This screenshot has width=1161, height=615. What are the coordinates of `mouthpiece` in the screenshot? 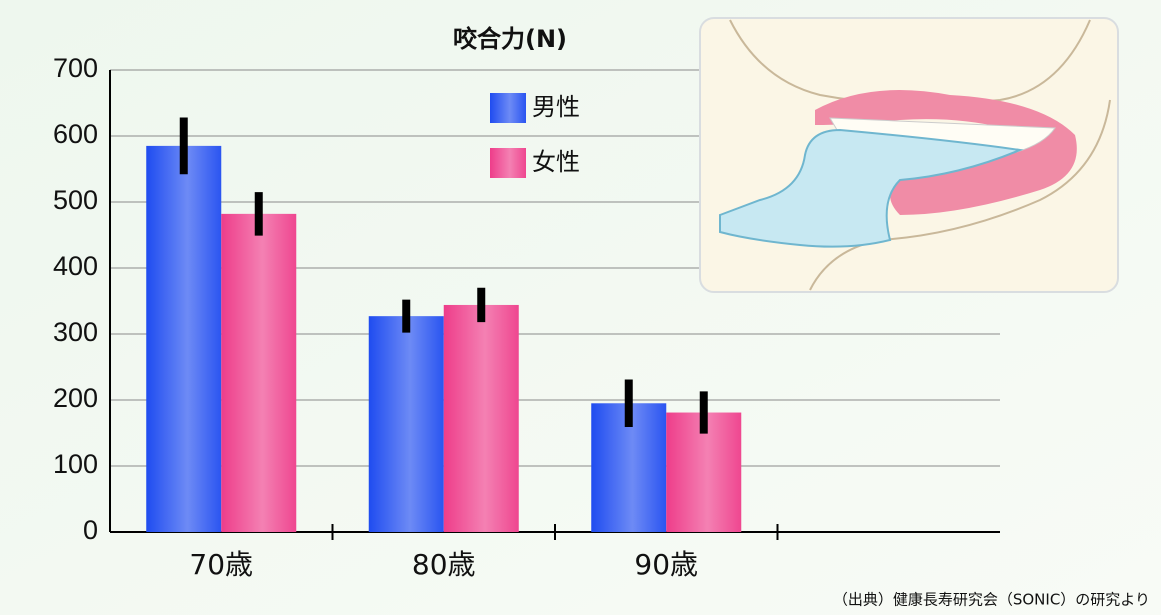 It's located at (871, 188).